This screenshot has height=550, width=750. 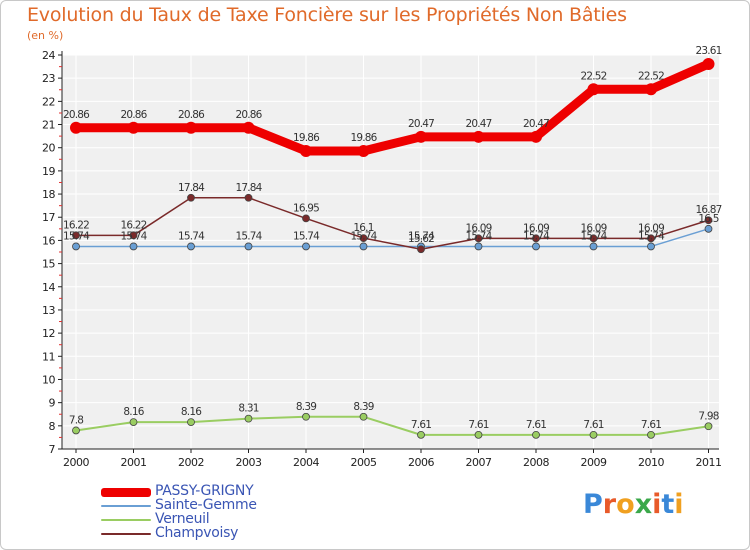 I want to click on x-tick-label: 2000, so click(x=76, y=462).